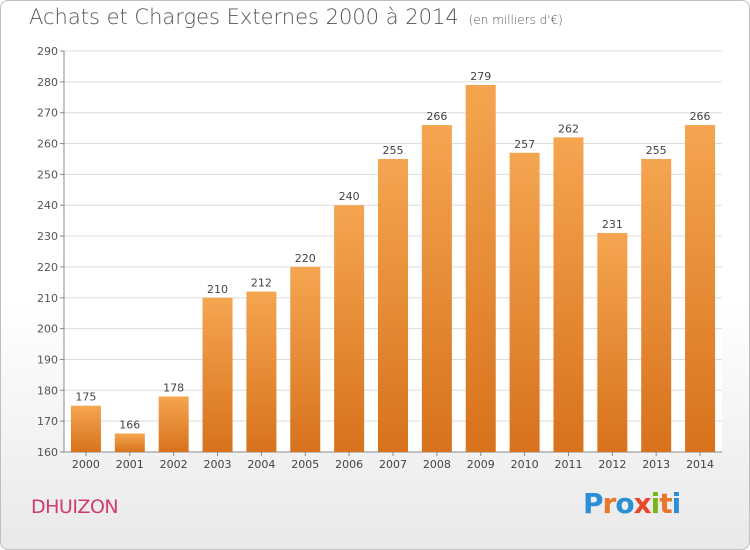 The width and height of the screenshot is (750, 550). Describe the element at coordinates (130, 464) in the screenshot. I see `x-tick-label: 2001` at that location.